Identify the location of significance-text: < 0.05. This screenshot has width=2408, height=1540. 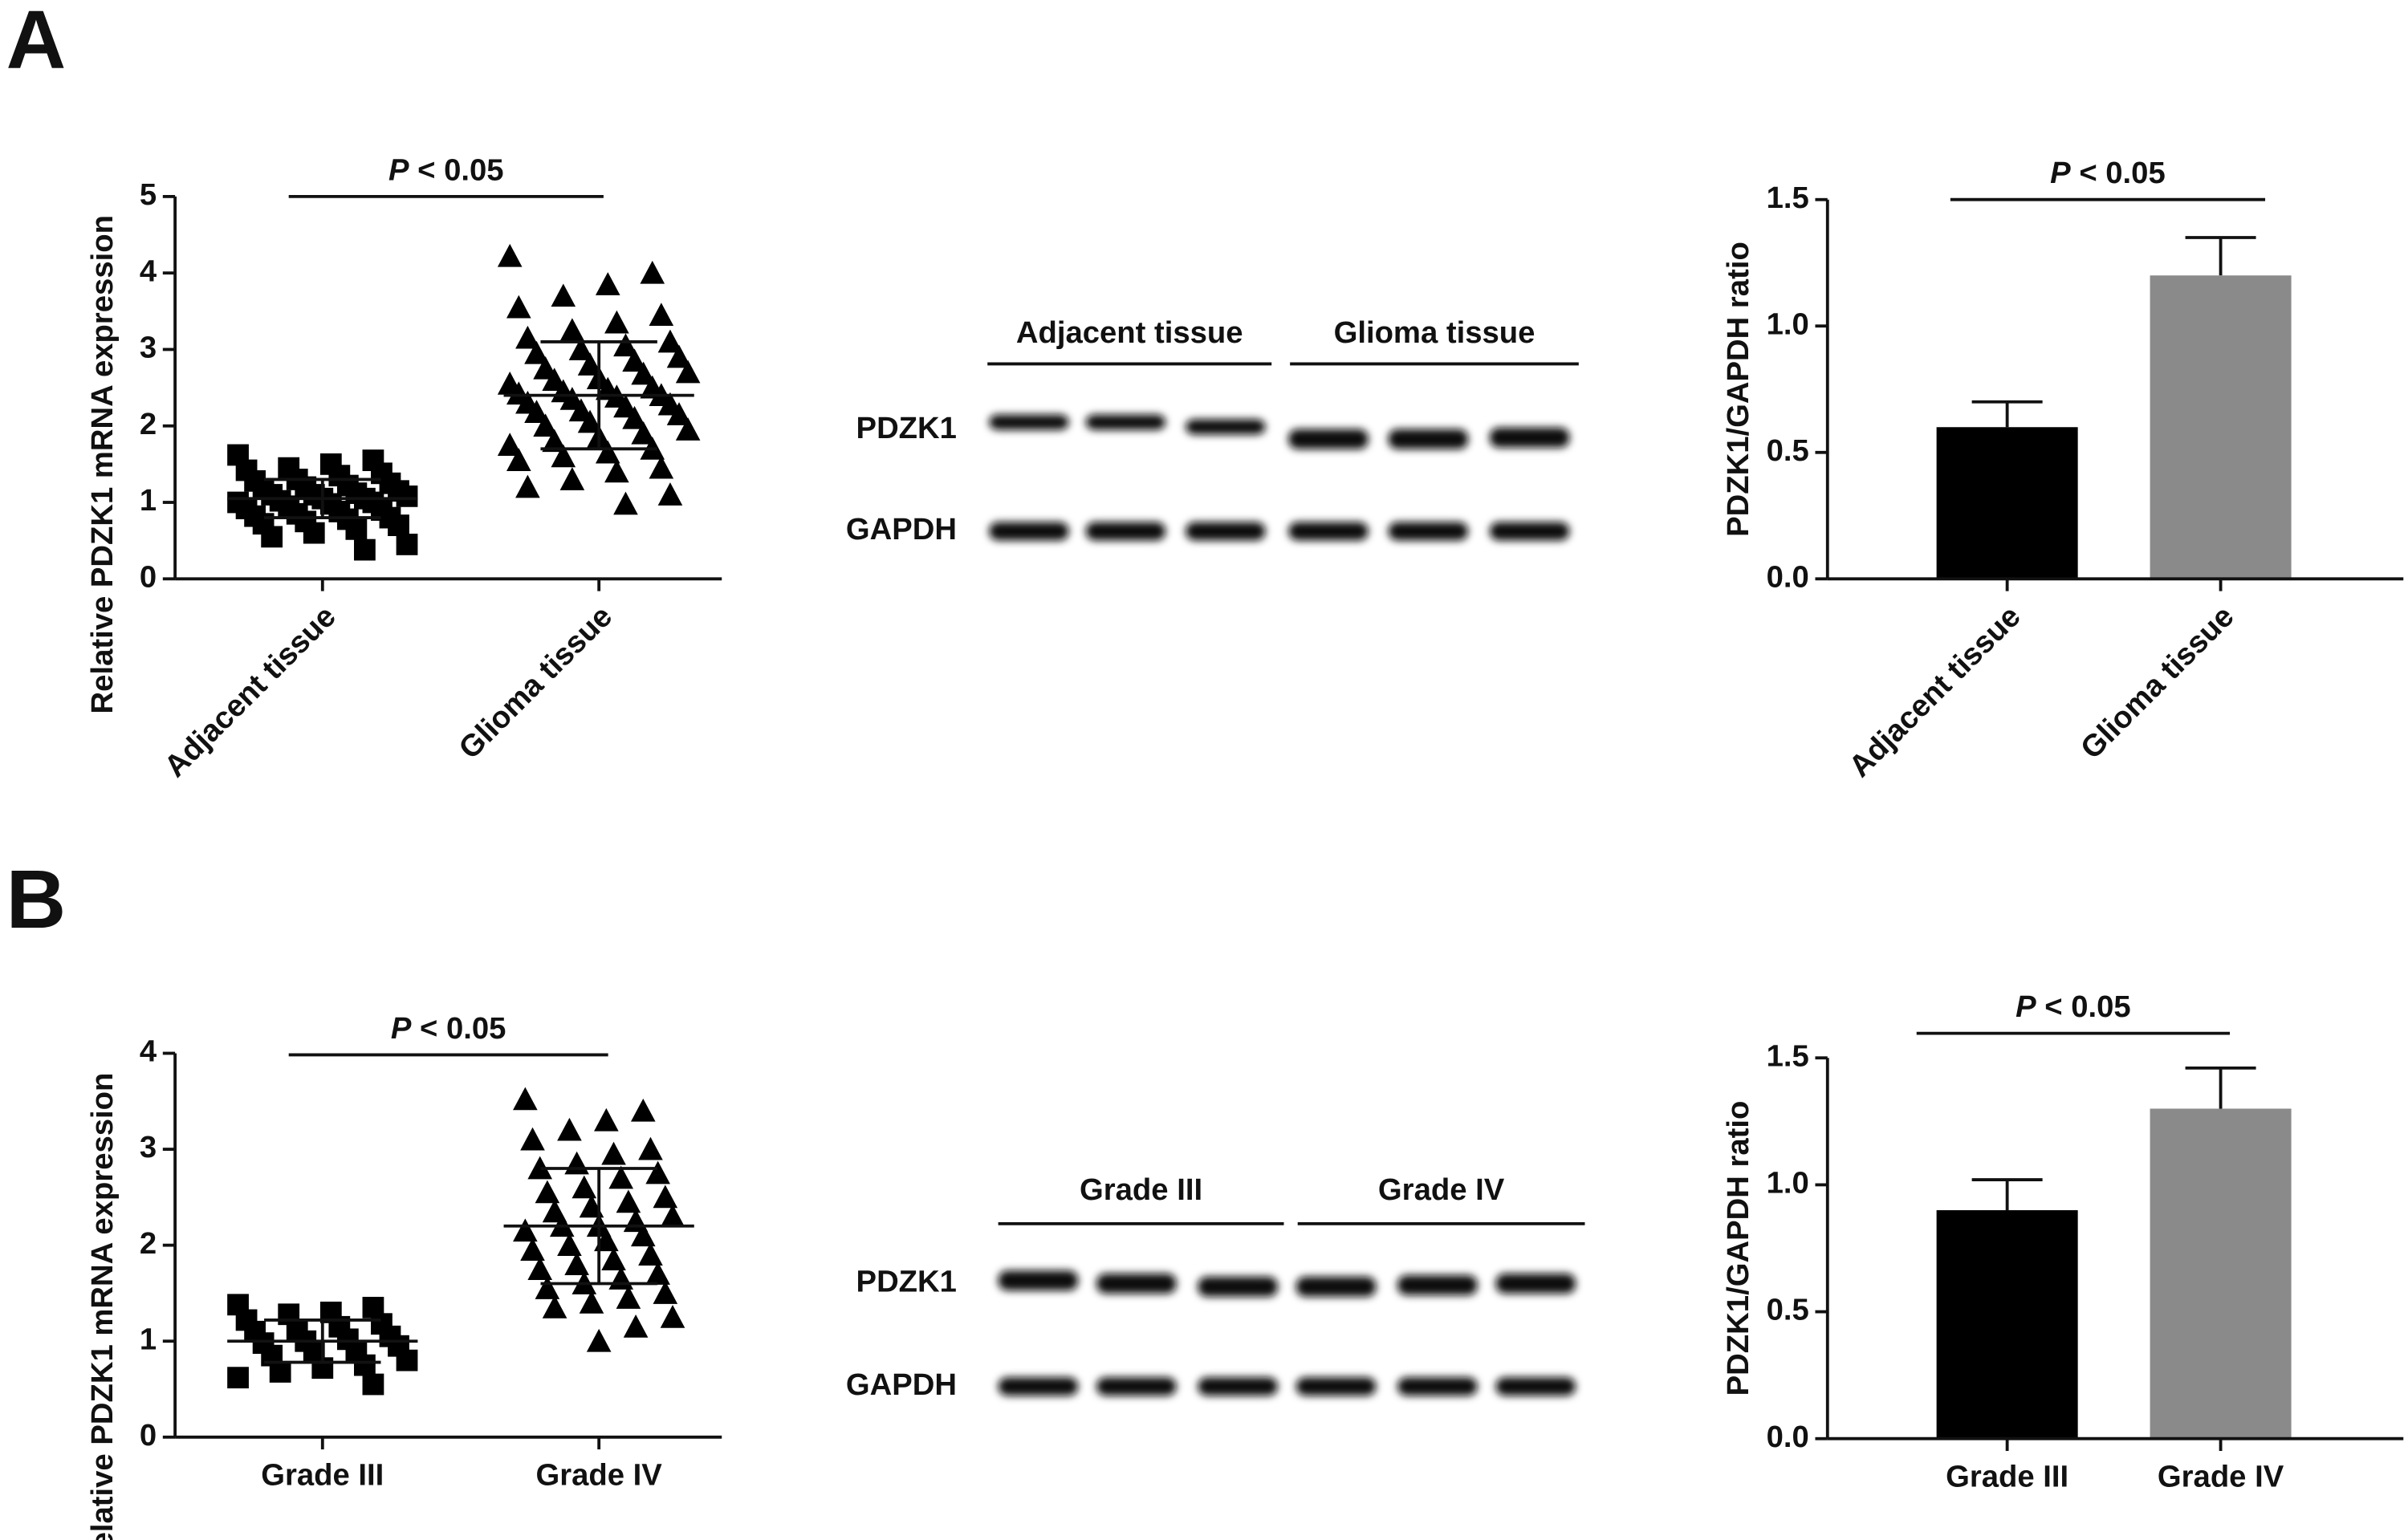
(2122, 173).